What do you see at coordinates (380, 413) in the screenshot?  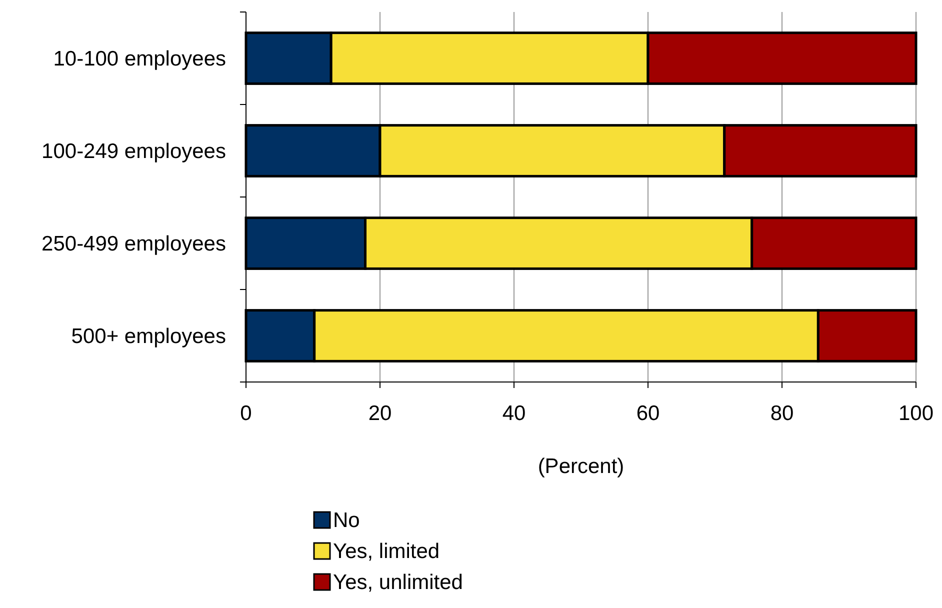 I see `x-tick-label: 20` at bounding box center [380, 413].